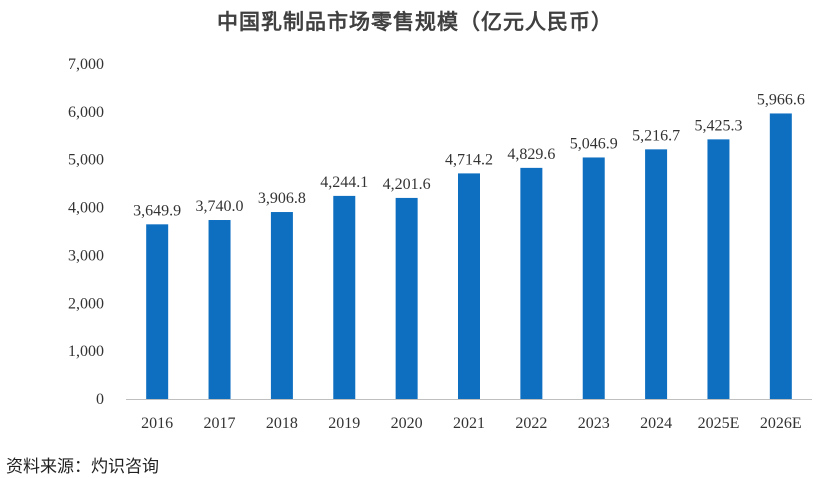  What do you see at coordinates (157, 423) in the screenshot?
I see `x-tick-label: 2016` at bounding box center [157, 423].